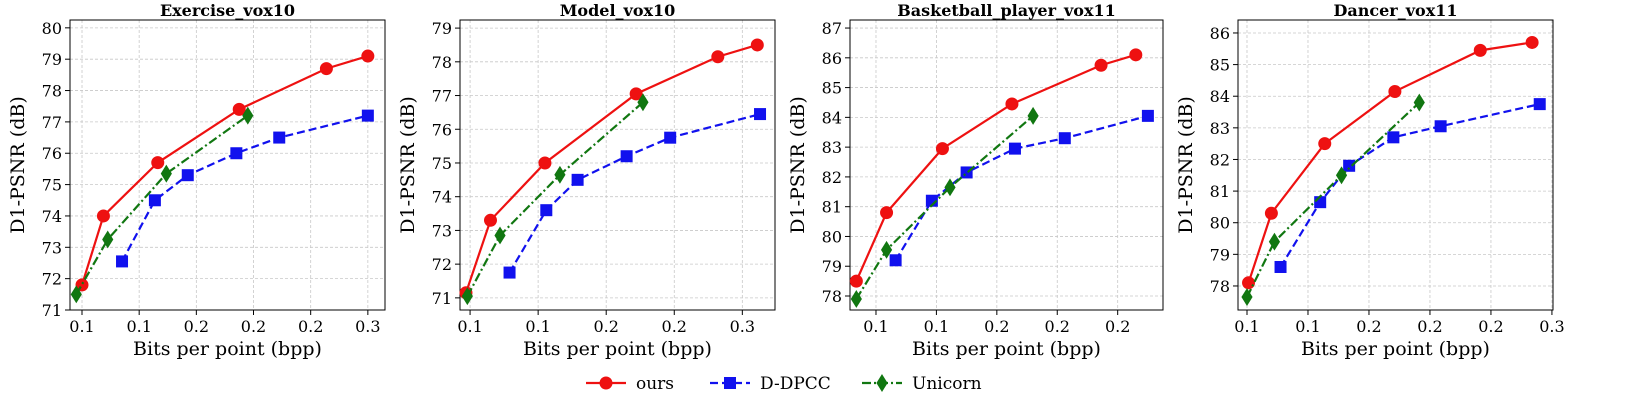 Image resolution: width=1628 pixels, height=406 pixels. What do you see at coordinates (1220, 65) in the screenshot?
I see `y-tick-label: 85` at bounding box center [1220, 65].